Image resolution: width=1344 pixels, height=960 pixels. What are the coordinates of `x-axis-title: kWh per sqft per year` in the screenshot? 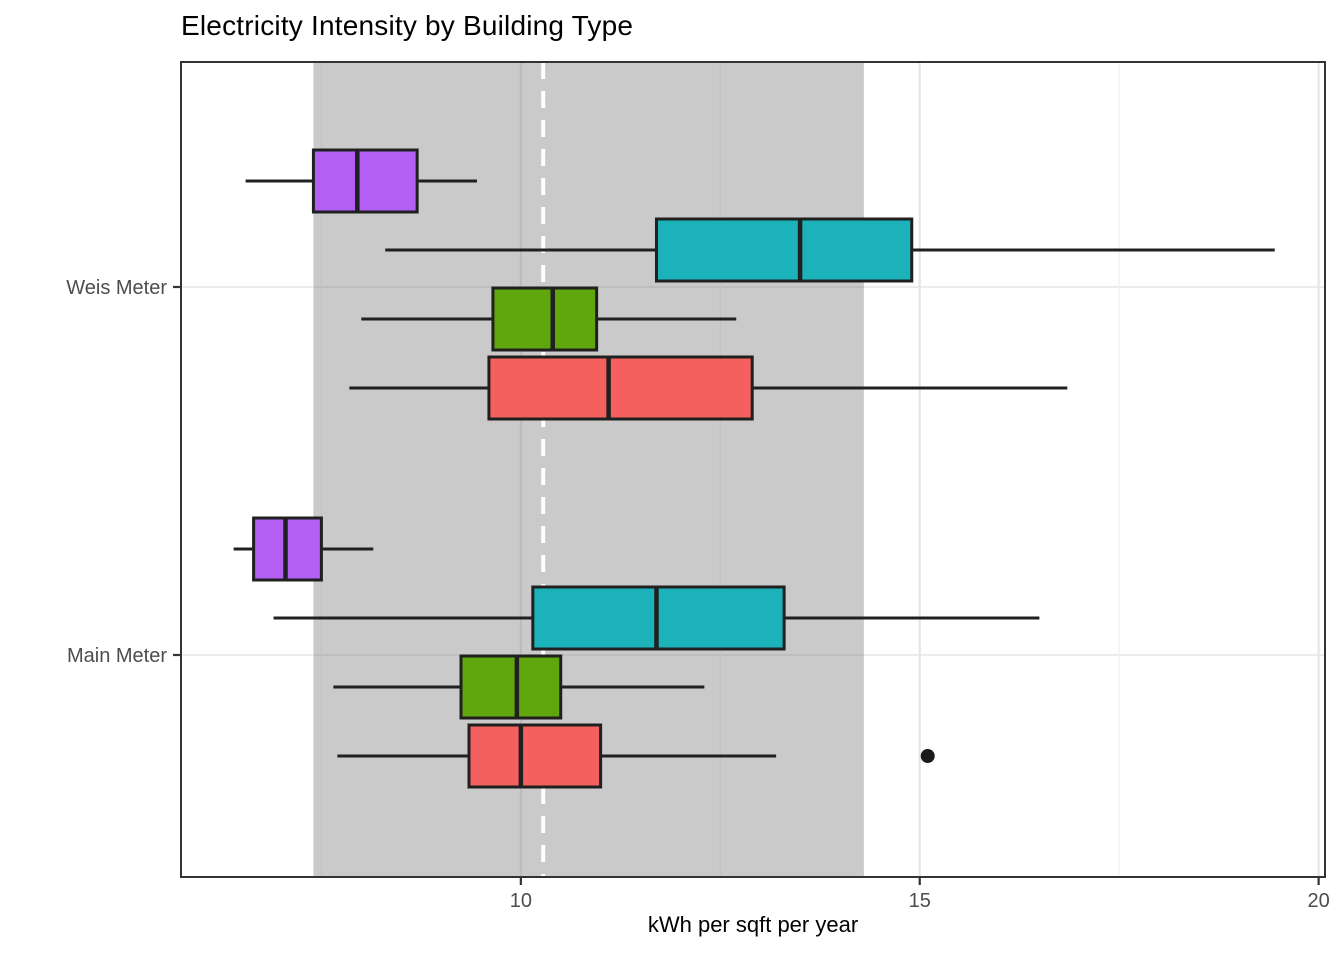 It's located at (753, 924).